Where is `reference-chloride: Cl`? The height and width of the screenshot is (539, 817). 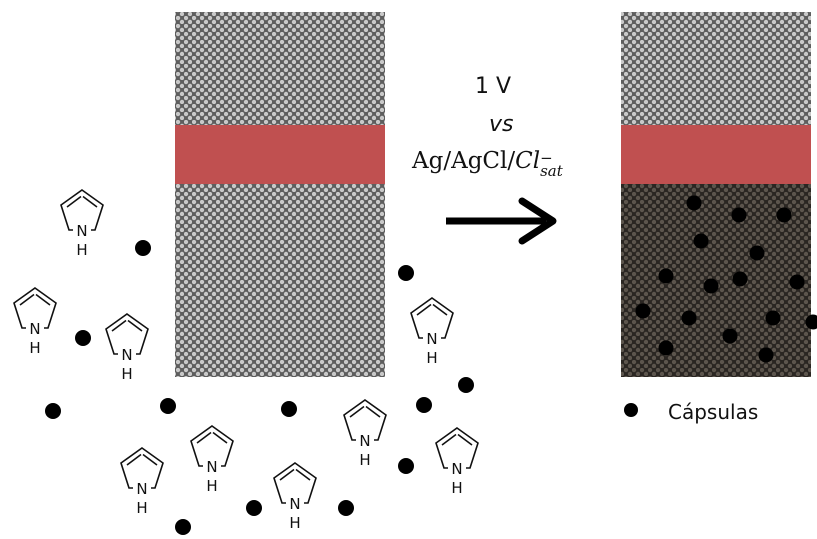
reference-chloride: Cl is located at coordinates (528, 161).